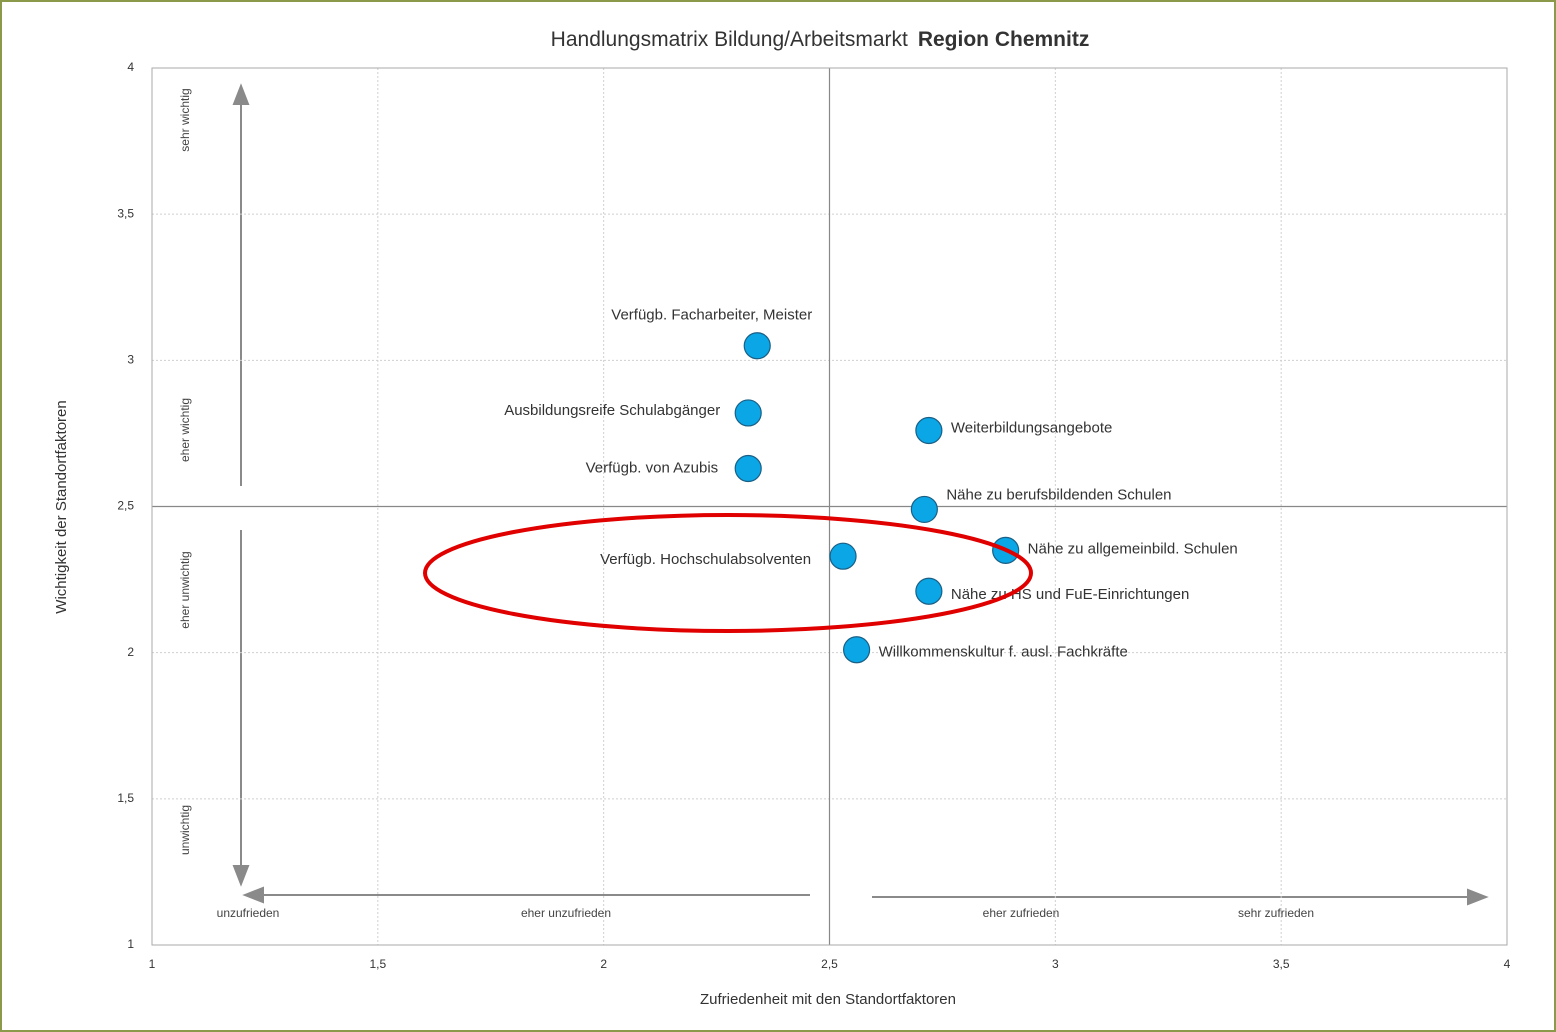 The width and height of the screenshot is (1556, 1032). Describe the element at coordinates (1021, 913) in the screenshot. I see `x-annotation: eher zufrieden` at that location.